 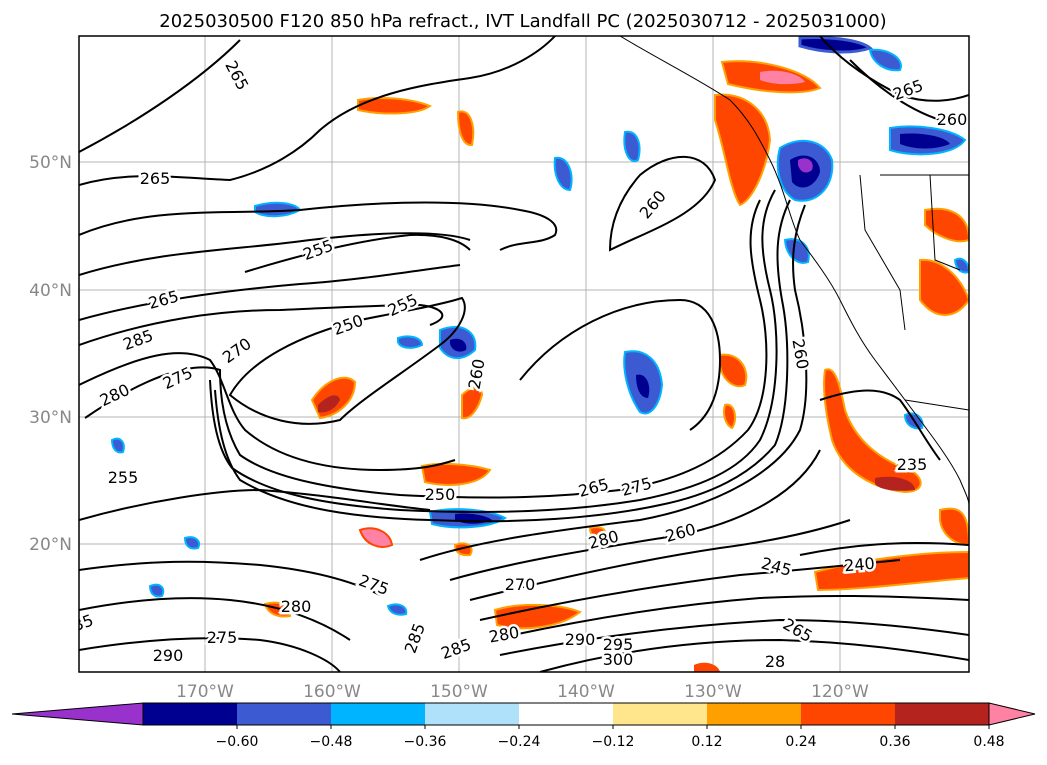 I want to click on colorbar-tick-label: −0.60, so click(x=237, y=742).